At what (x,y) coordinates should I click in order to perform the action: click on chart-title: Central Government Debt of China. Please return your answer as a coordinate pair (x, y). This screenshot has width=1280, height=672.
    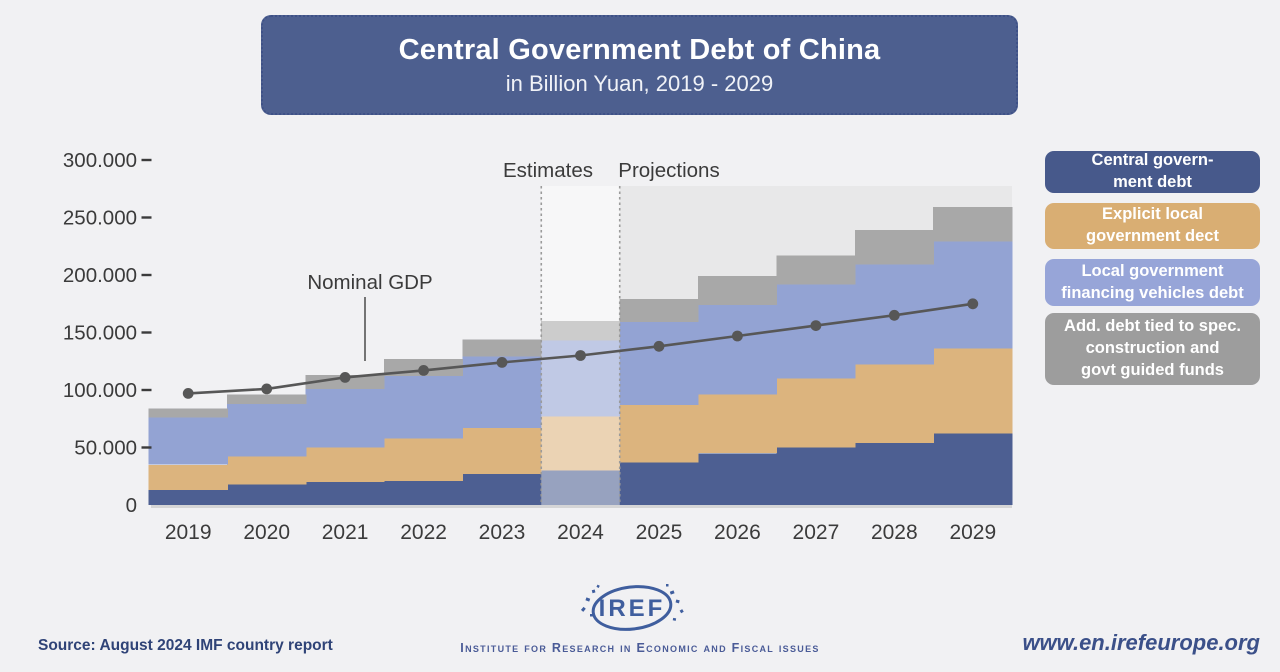
    Looking at the image, I should click on (639, 49).